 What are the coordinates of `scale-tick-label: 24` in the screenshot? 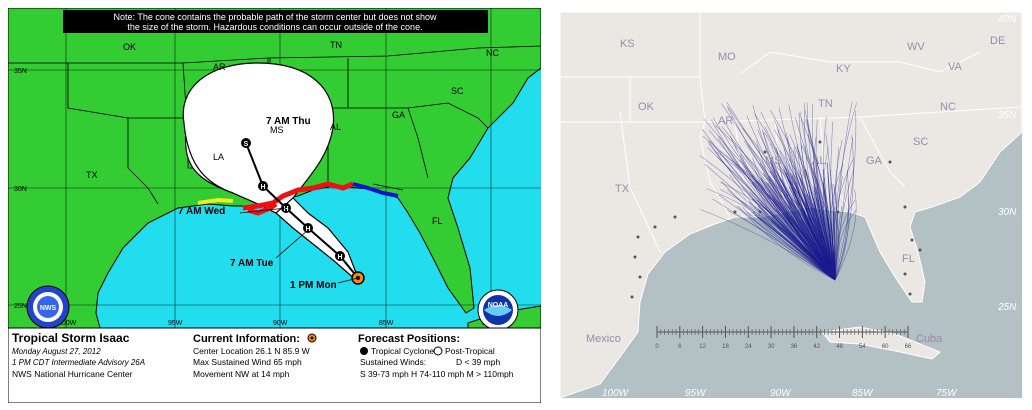 It's located at (748, 347).